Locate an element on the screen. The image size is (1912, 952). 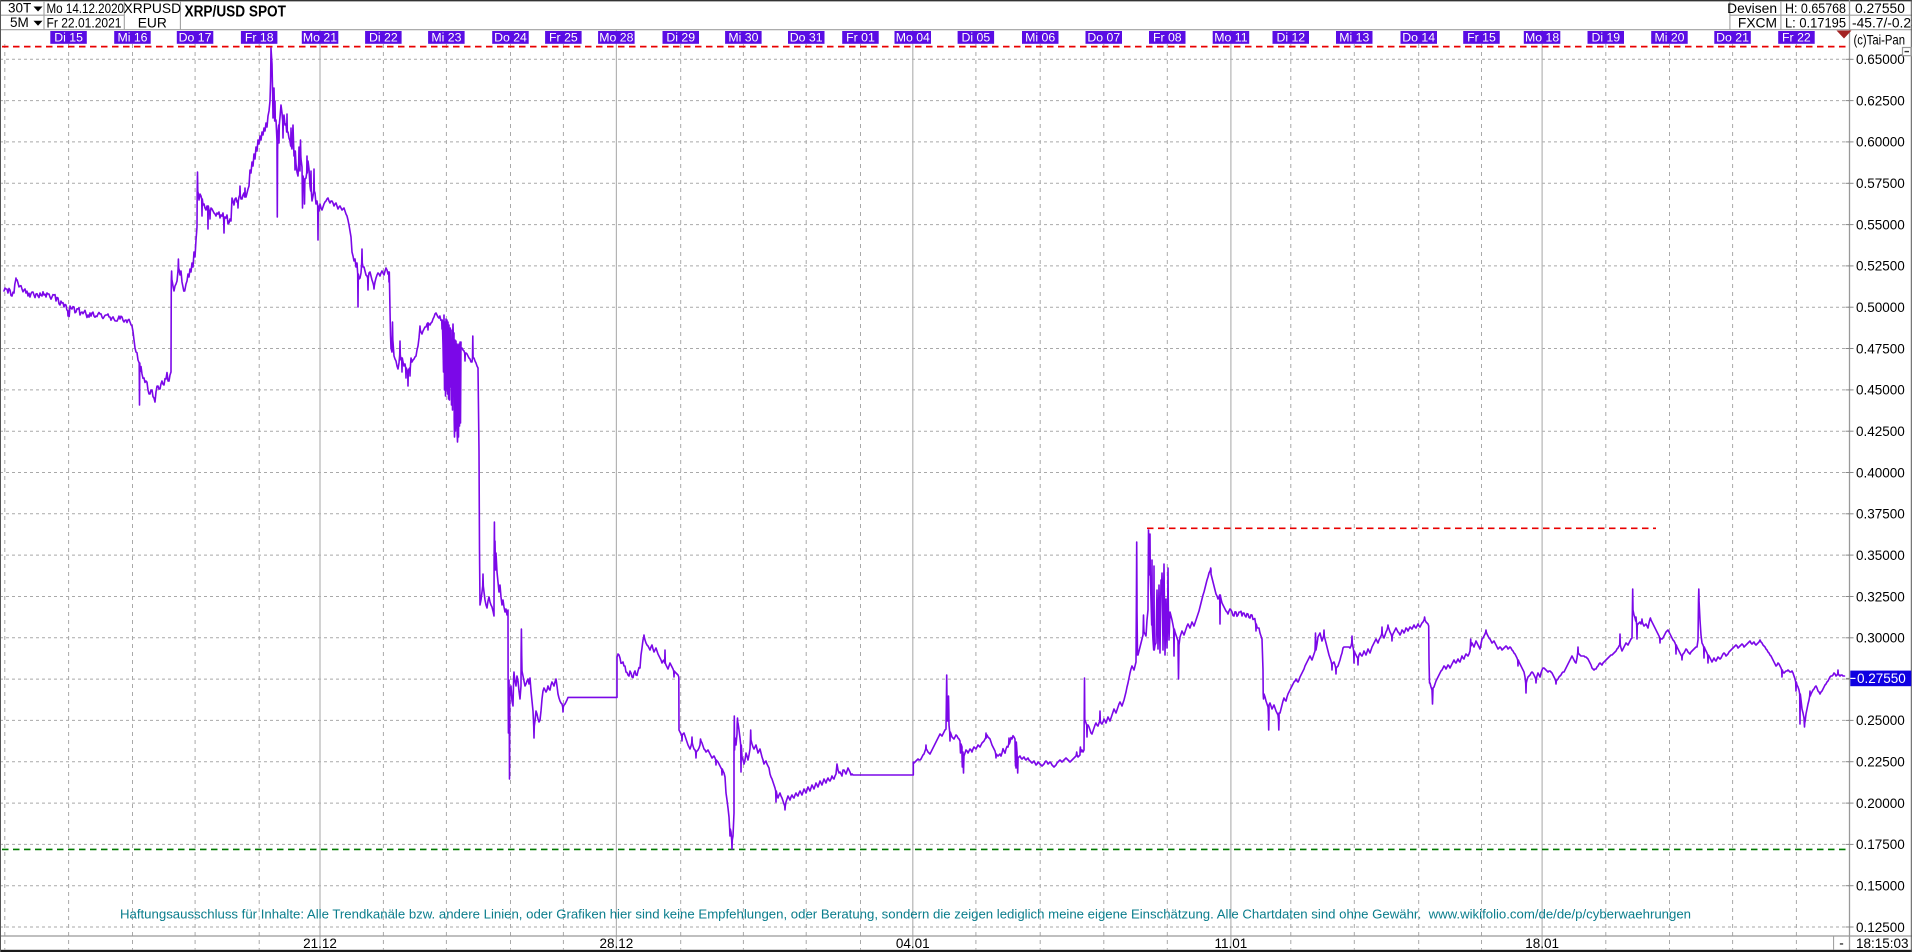
svg-text: Di 15 is located at coordinates (68, 37).